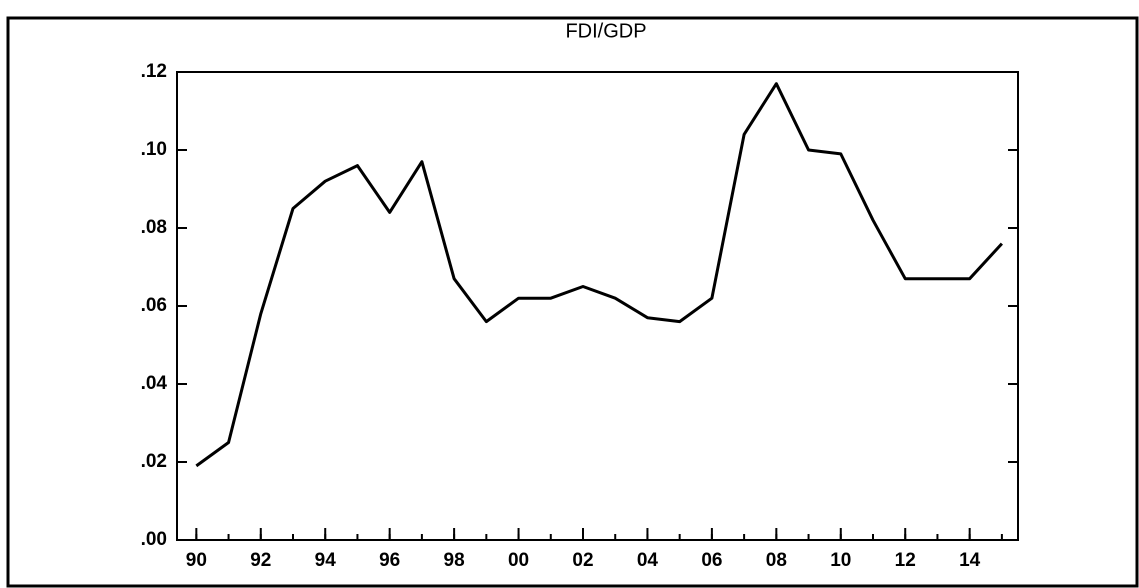 Image resolution: width=1139 pixels, height=588 pixels. I want to click on x-tick-label: 04, so click(648, 560).